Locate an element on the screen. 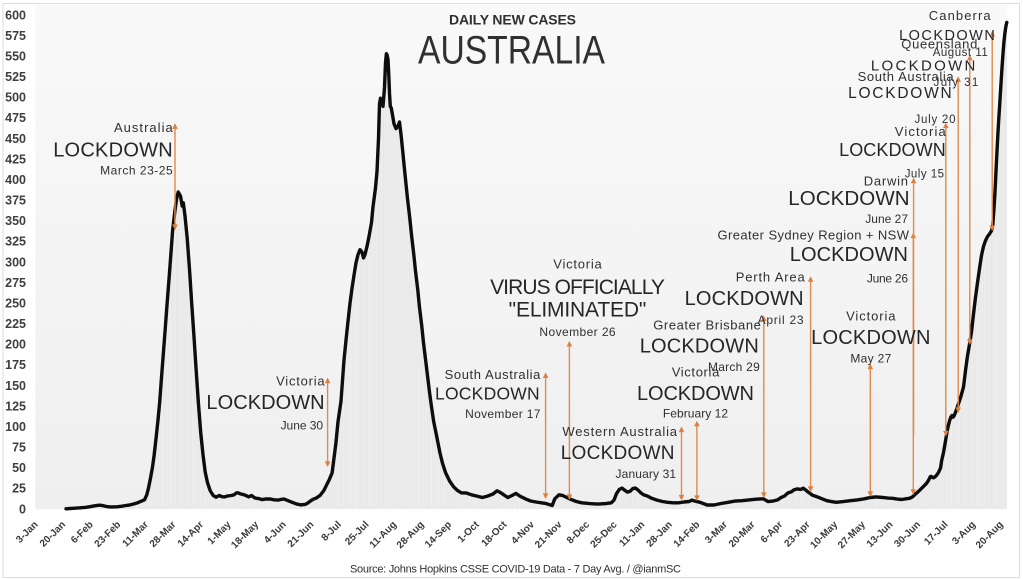 This screenshot has width=1023, height=579. svg-text: 525 is located at coordinates (15, 77).